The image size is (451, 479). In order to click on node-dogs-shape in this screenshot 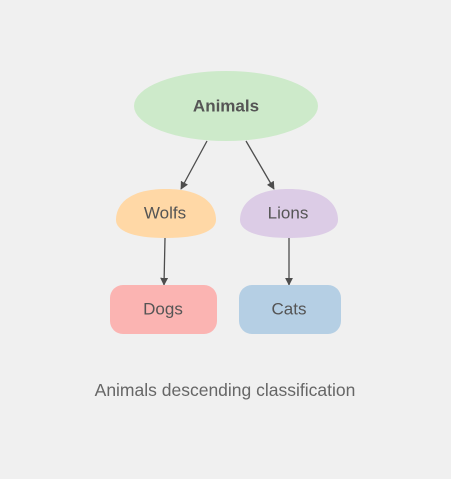, I will do `click(163, 309)`.